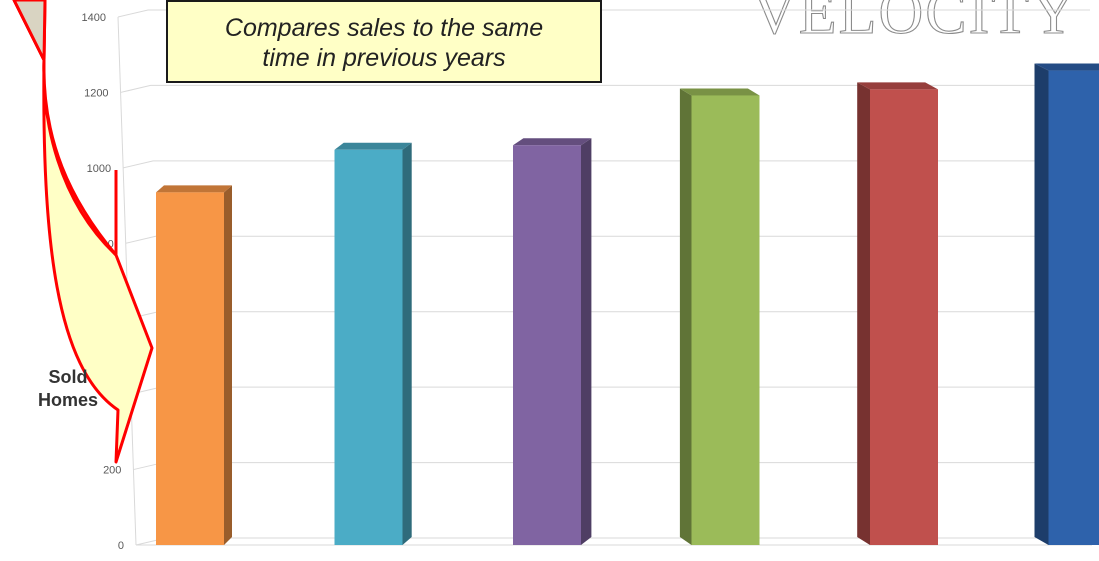 The image size is (1099, 561). What do you see at coordinates (96, 93) in the screenshot?
I see `y-tick-label: 1200` at bounding box center [96, 93].